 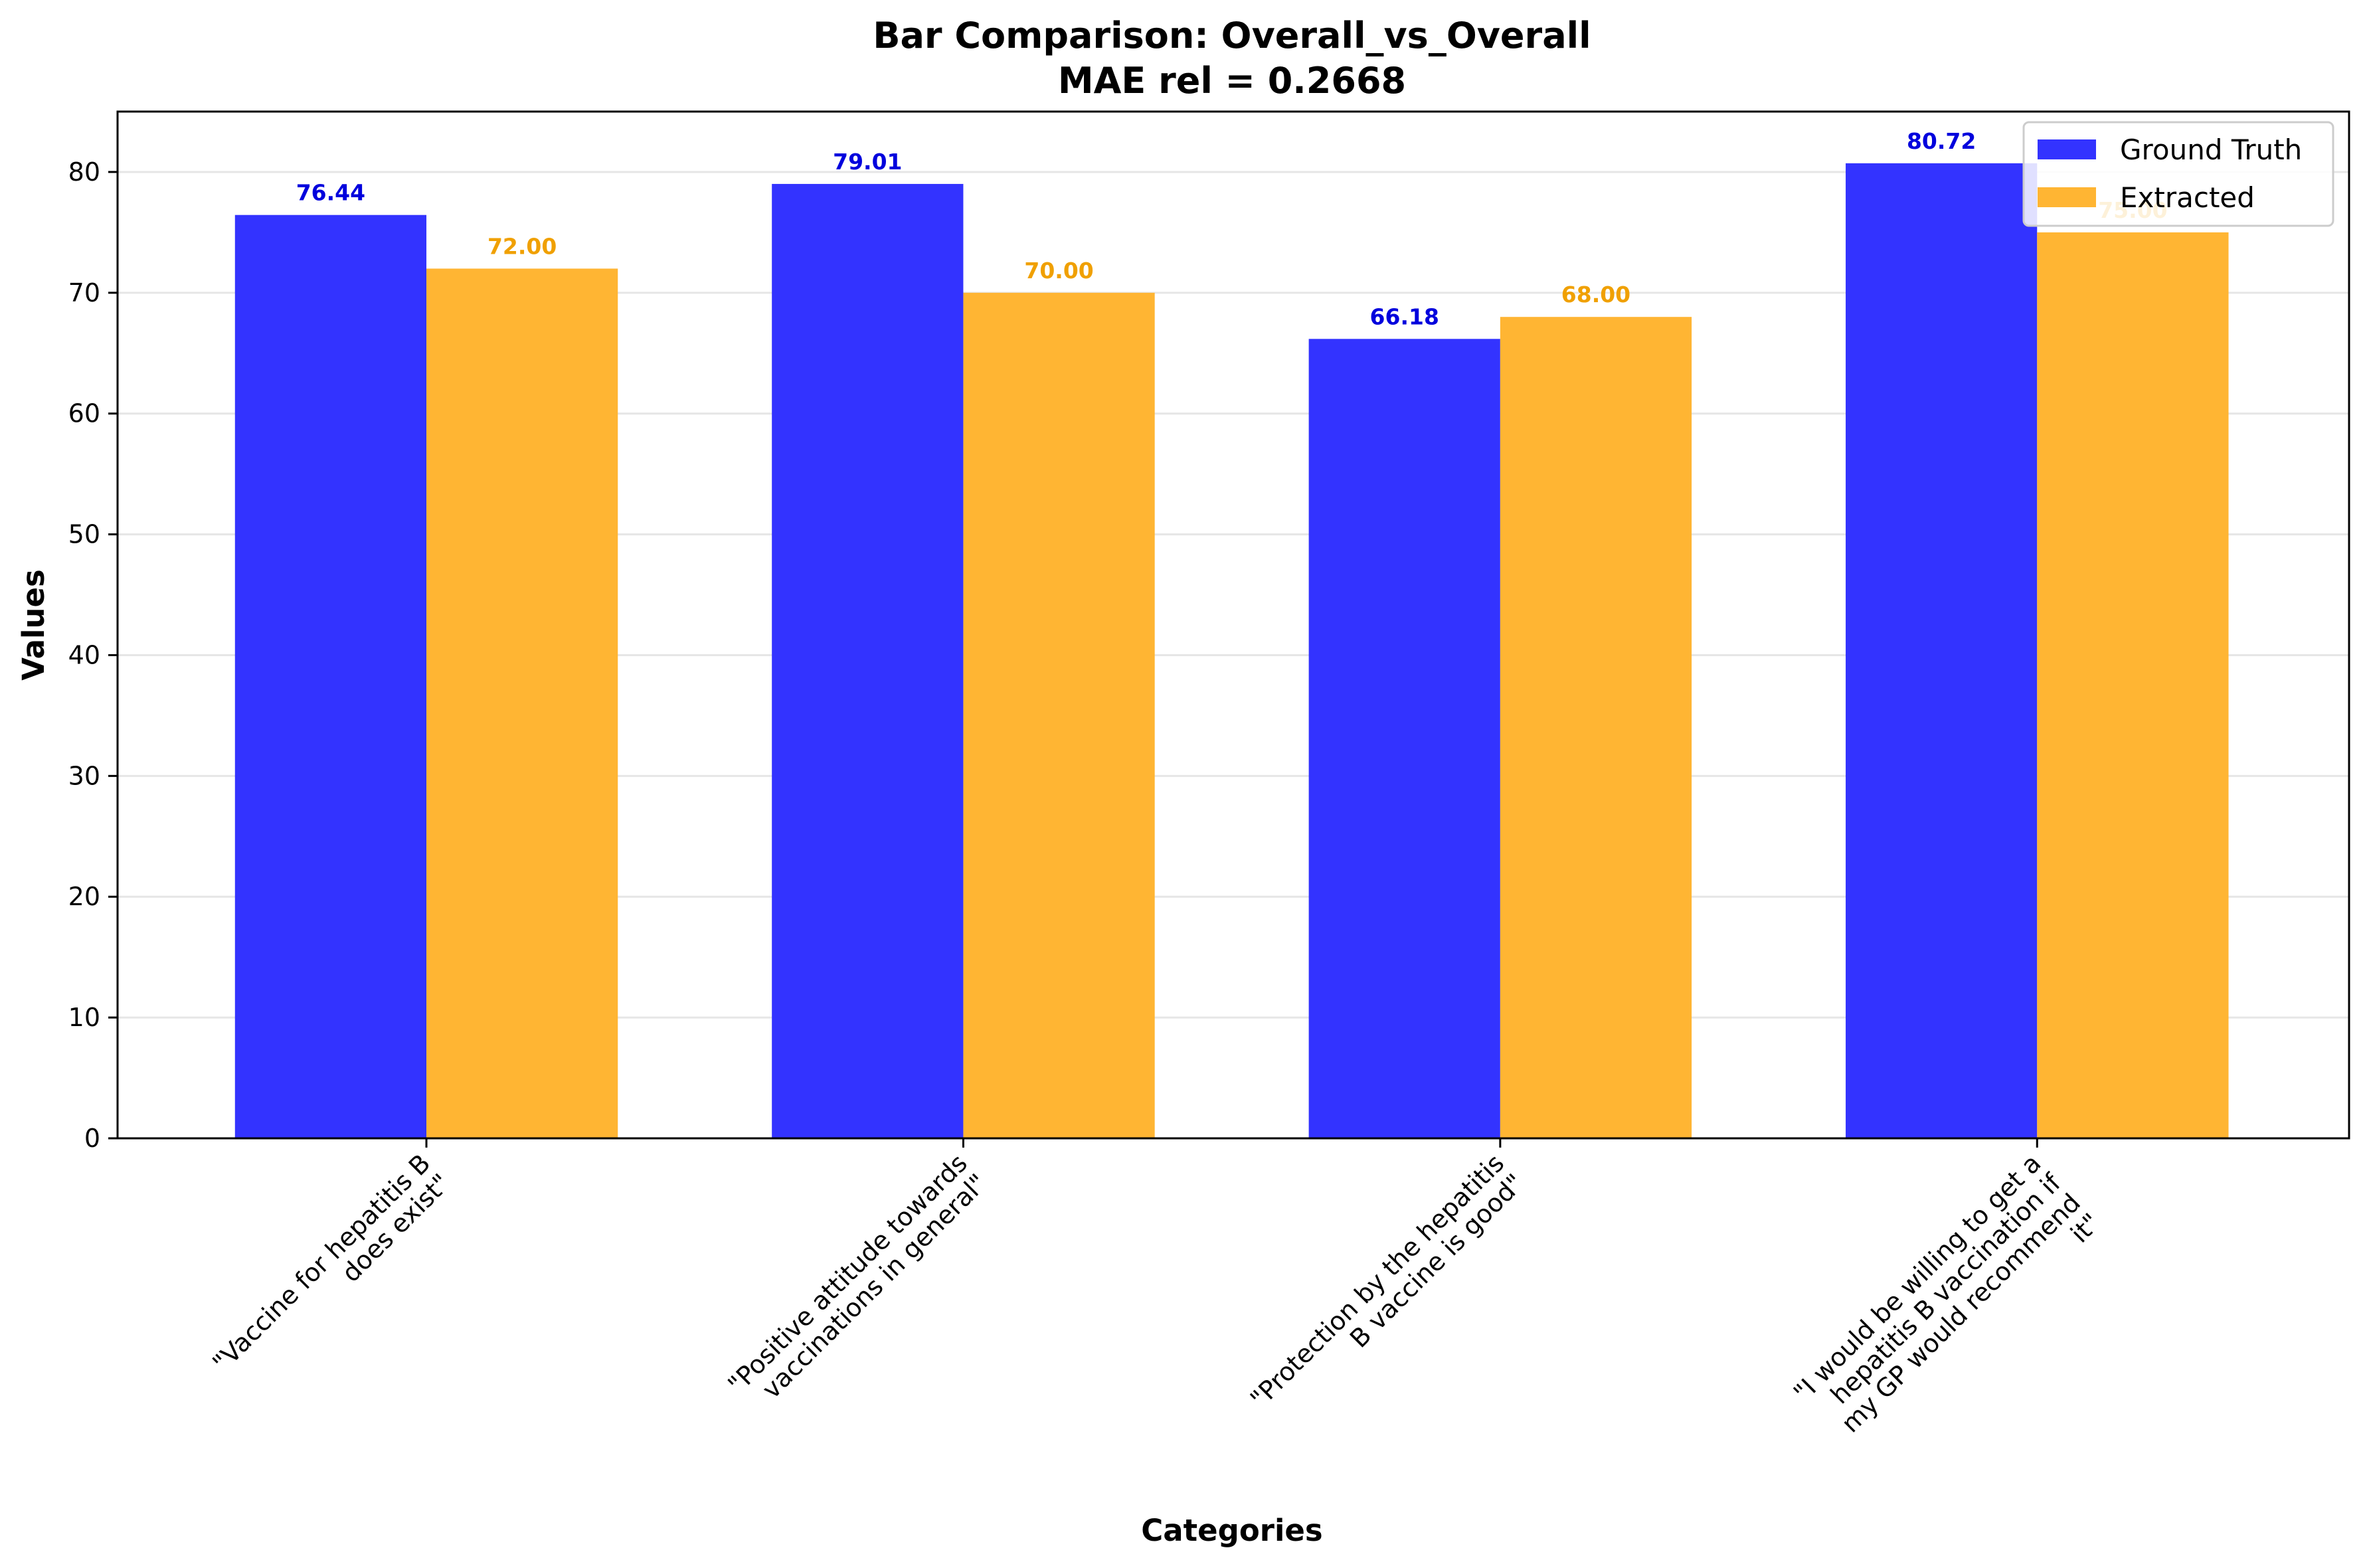 I want to click on legend-swatch-ground-truth, so click(x=2067, y=149).